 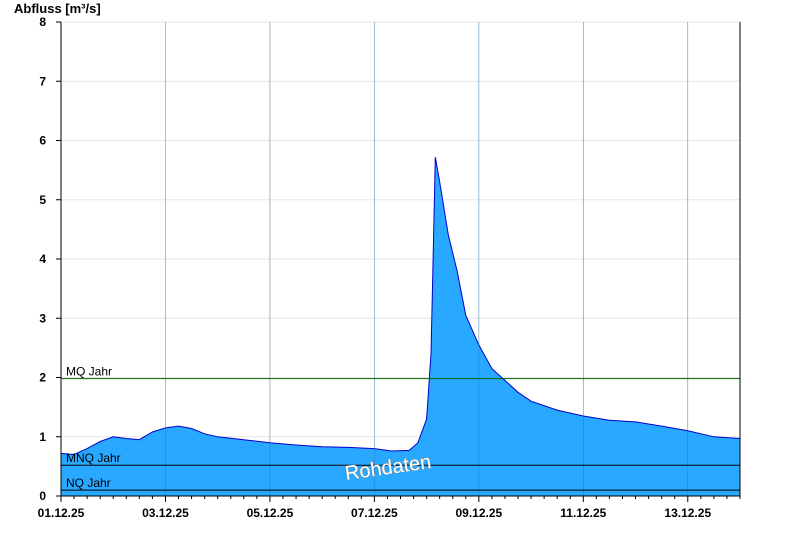 I want to click on x-tick-label: 07.12.25, so click(x=374, y=513).